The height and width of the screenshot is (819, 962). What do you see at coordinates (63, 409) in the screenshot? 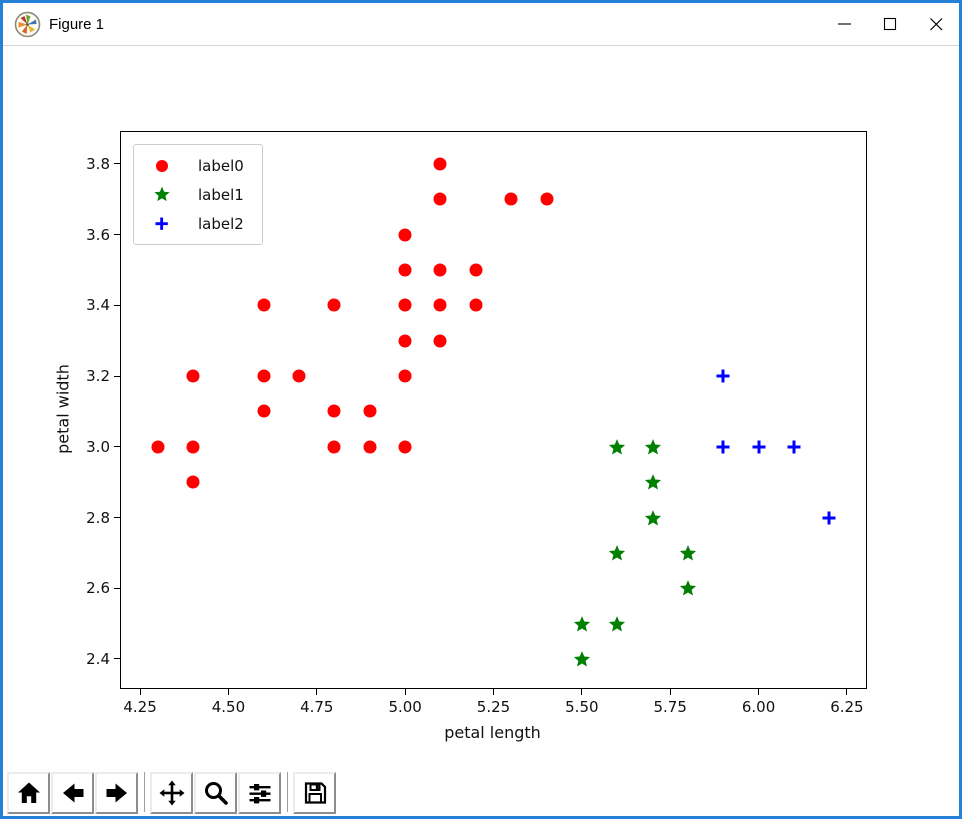
I see `y-axis-label: petal width` at bounding box center [63, 409].